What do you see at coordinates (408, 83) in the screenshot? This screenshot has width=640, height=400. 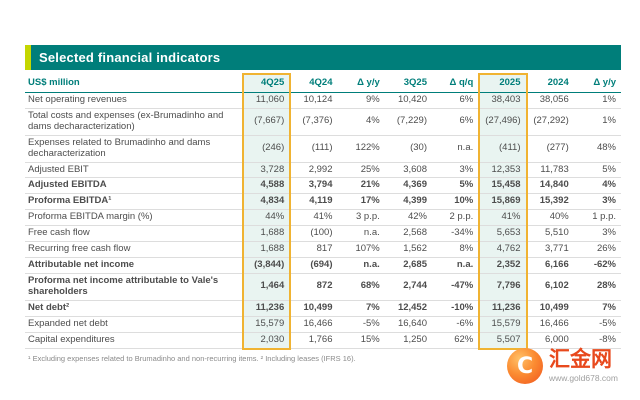 I see `column-header: 3Q25` at bounding box center [408, 83].